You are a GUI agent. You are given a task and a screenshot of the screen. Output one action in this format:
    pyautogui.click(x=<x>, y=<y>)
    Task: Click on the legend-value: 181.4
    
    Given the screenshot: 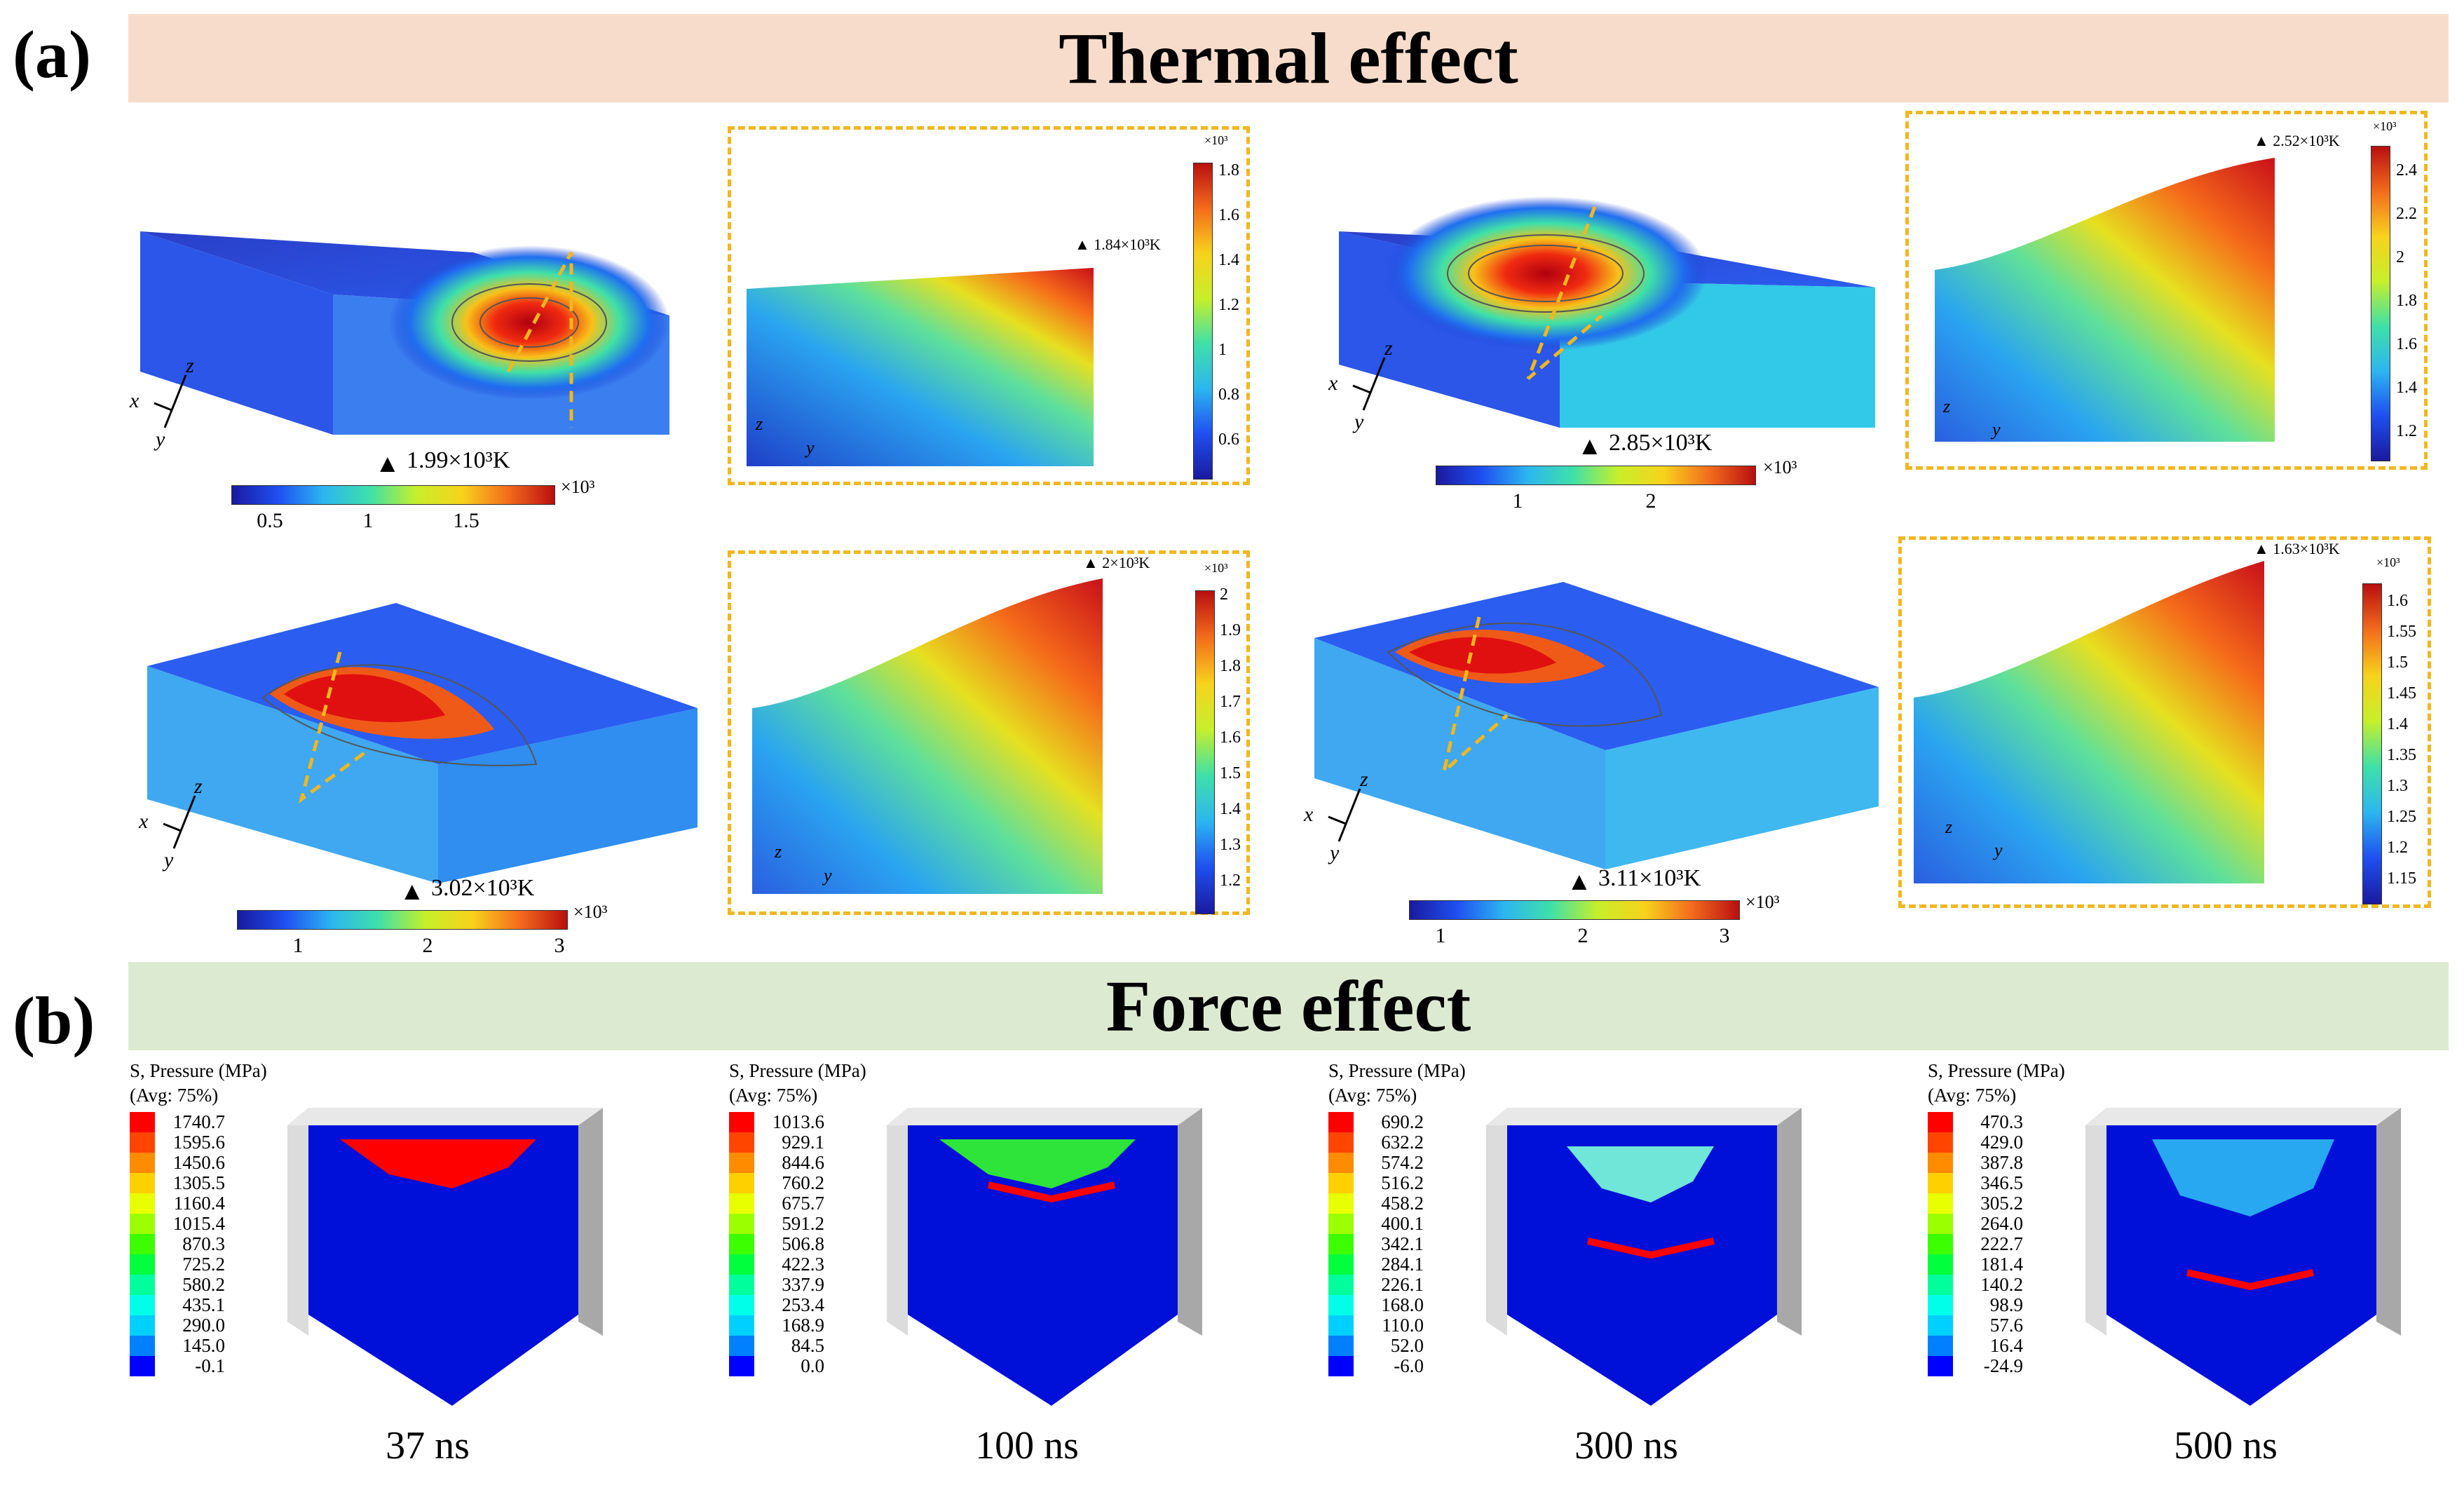 What is the action you would take?
    pyautogui.click(x=2002, y=1264)
    